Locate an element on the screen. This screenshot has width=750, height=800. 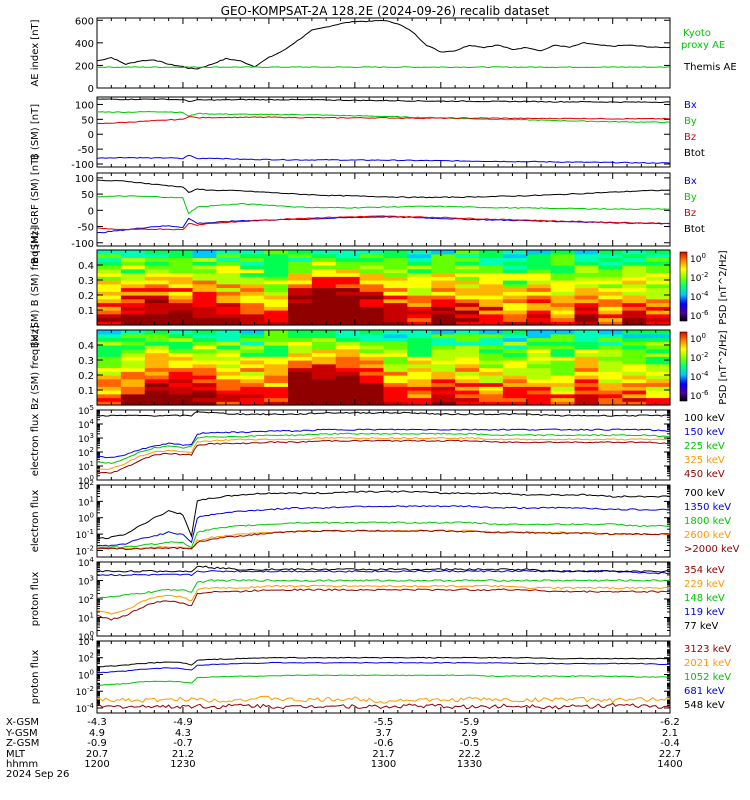
time-row-label: X-GSM is located at coordinates (22, 722).